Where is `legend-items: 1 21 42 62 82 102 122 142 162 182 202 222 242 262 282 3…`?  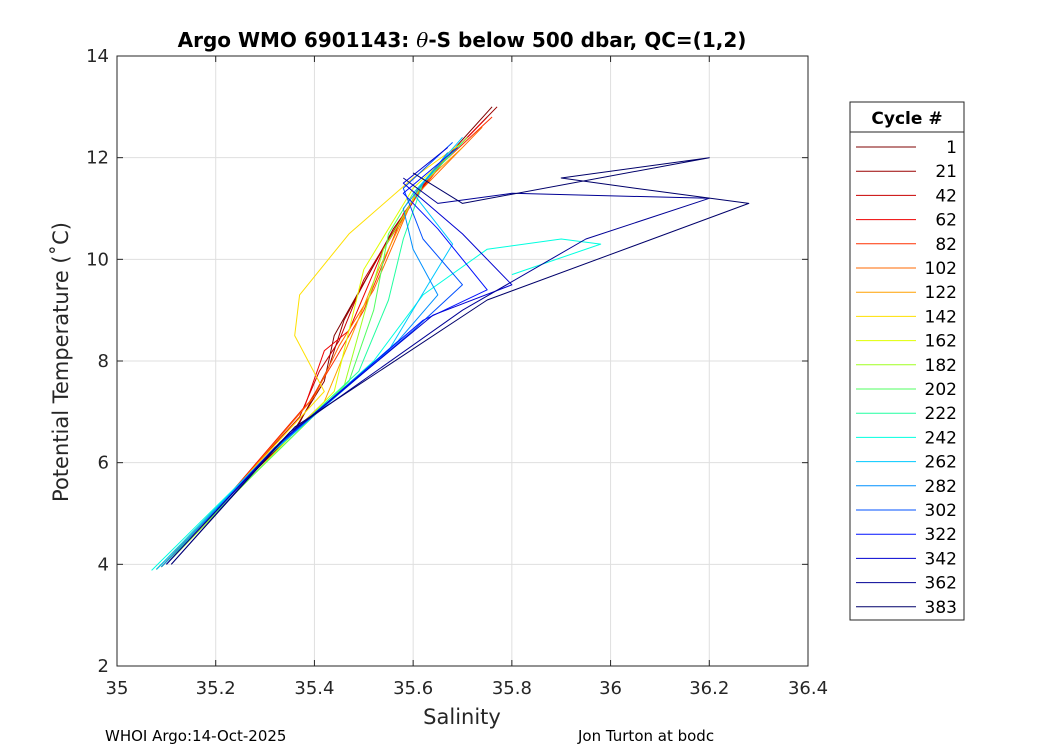
legend-items: 1 21 42 62 82 102 122 142 162 182 202 222 242 262 282 3… is located at coordinates (906, 378).